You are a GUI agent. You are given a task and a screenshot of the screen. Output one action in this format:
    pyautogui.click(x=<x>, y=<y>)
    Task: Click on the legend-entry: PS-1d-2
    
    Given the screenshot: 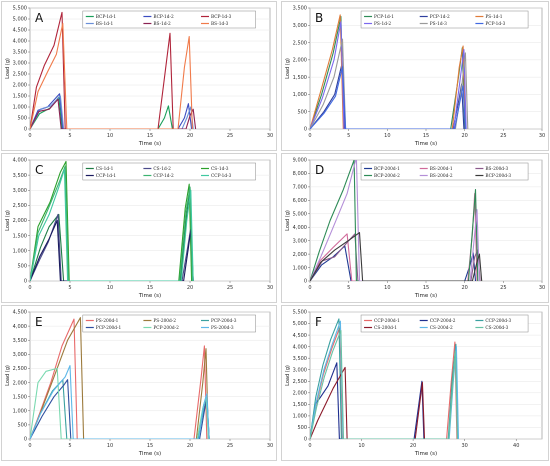 What is the action you would take?
    pyautogui.click(x=382, y=24)
    